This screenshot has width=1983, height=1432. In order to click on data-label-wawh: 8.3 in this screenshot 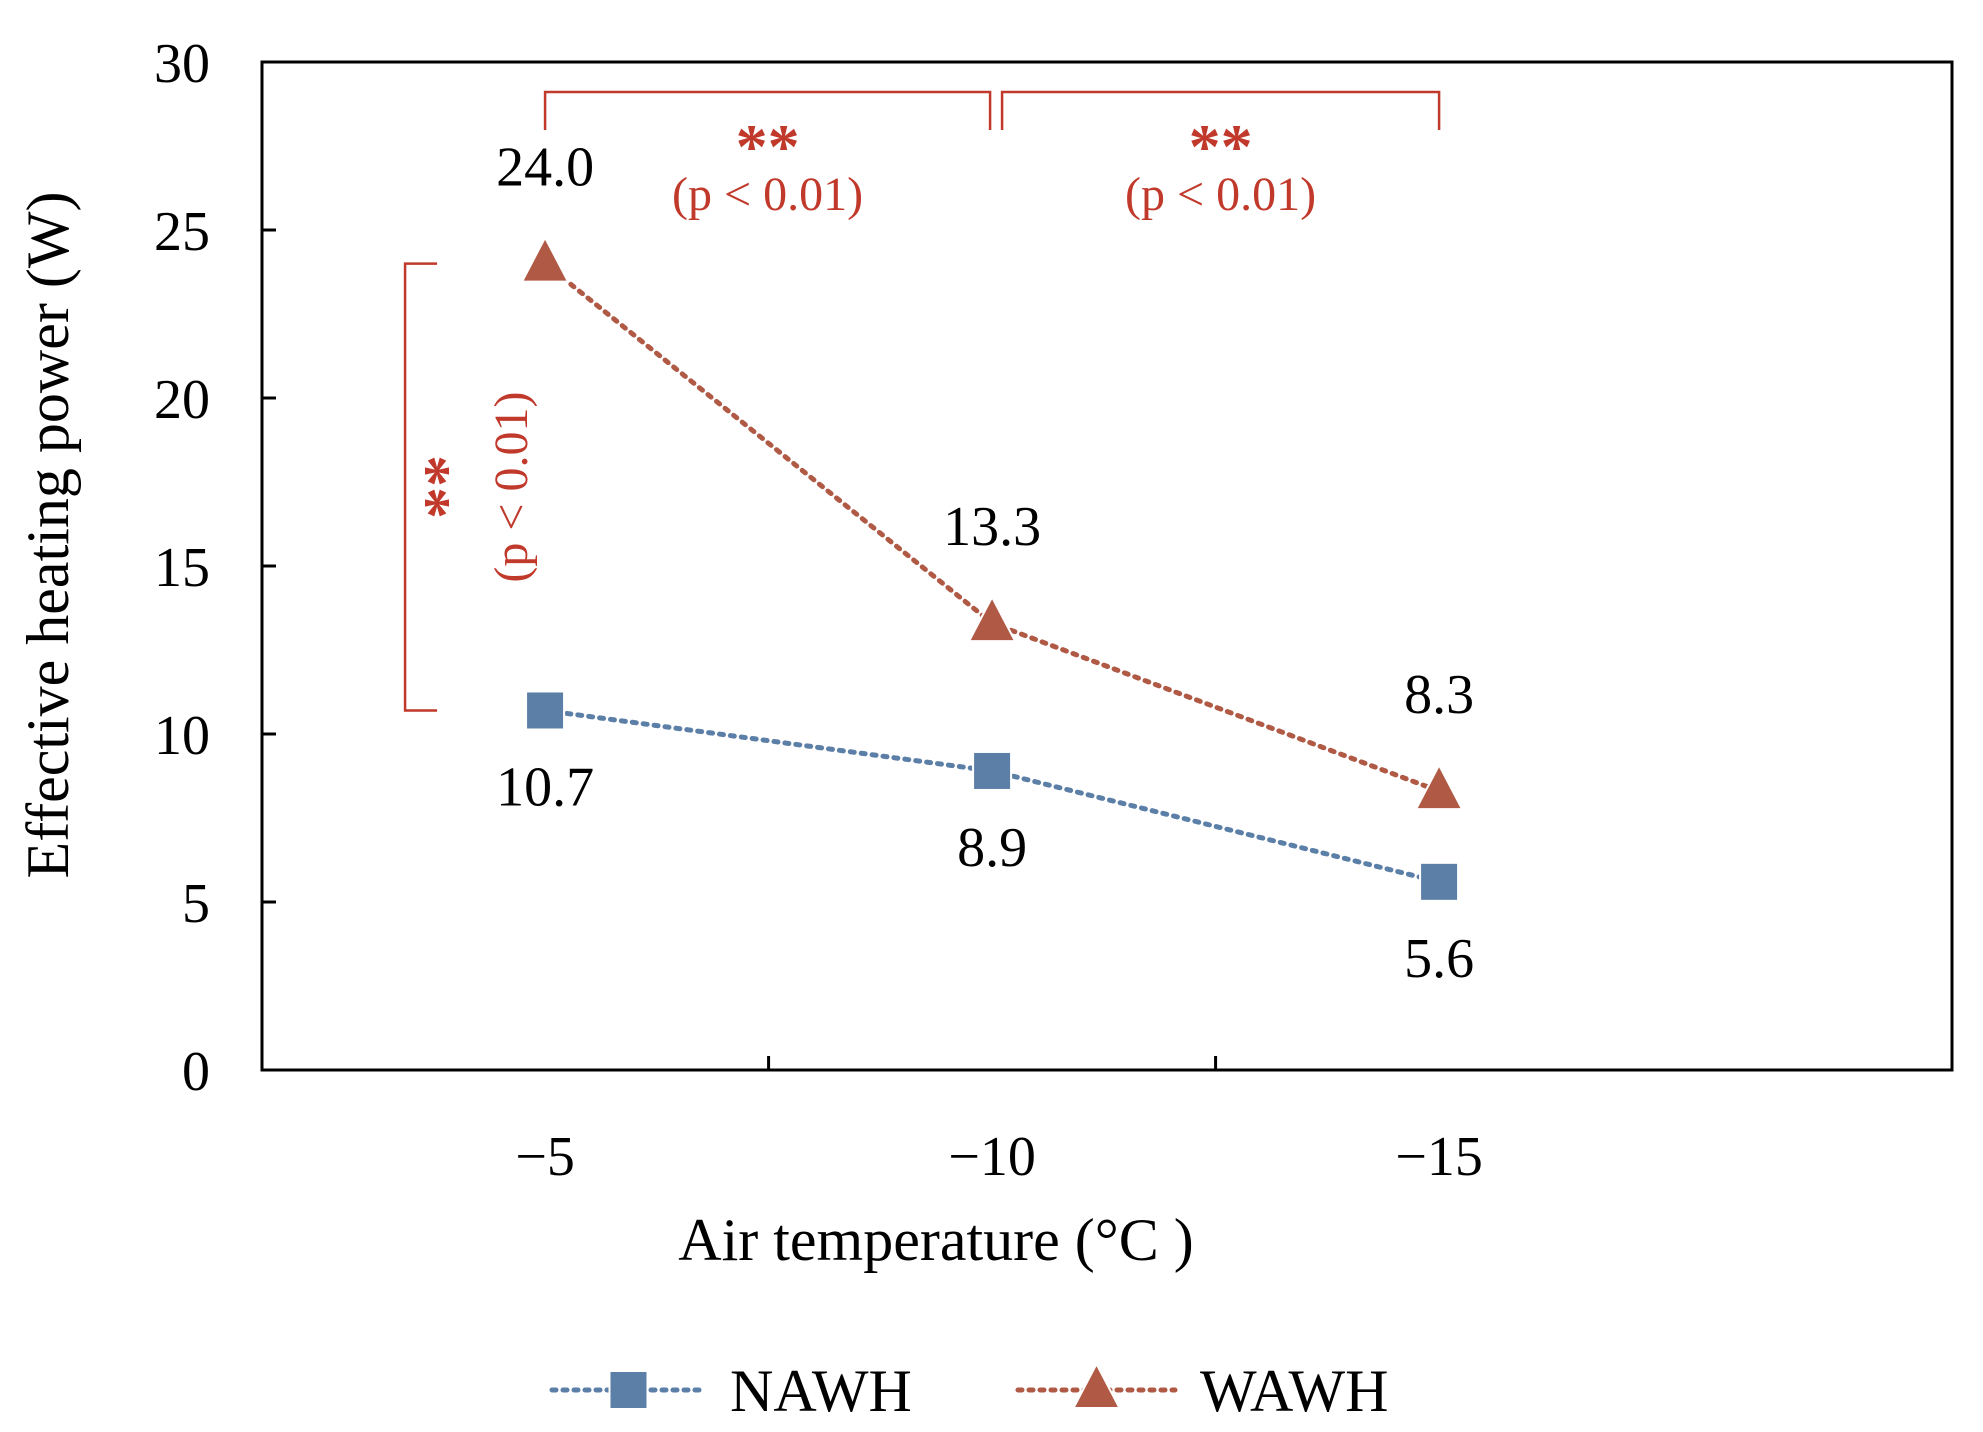, I will do `click(1439, 695)`.